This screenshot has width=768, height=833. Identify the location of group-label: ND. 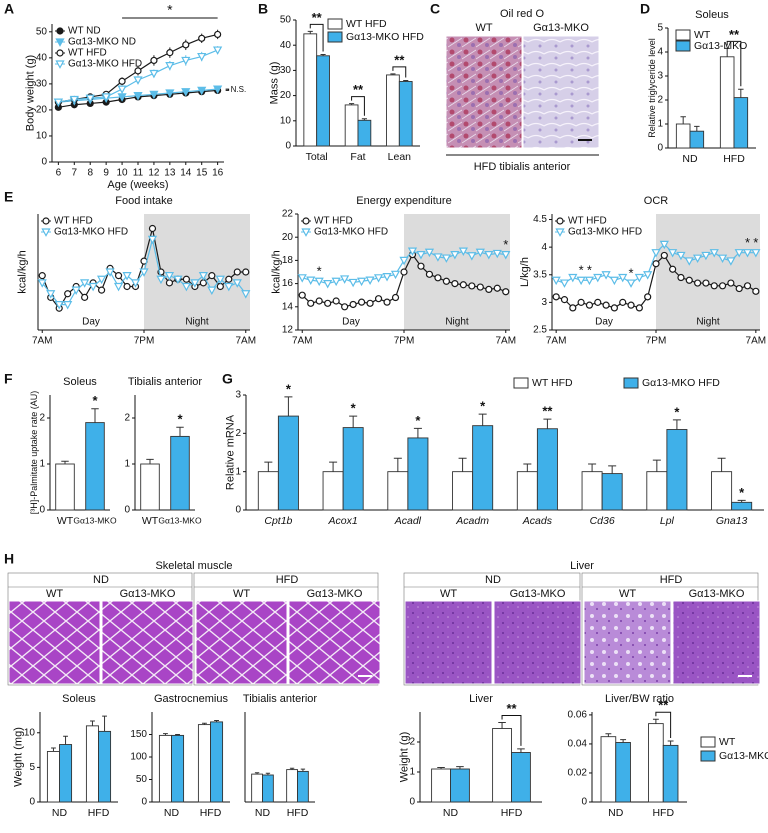
(101, 580).